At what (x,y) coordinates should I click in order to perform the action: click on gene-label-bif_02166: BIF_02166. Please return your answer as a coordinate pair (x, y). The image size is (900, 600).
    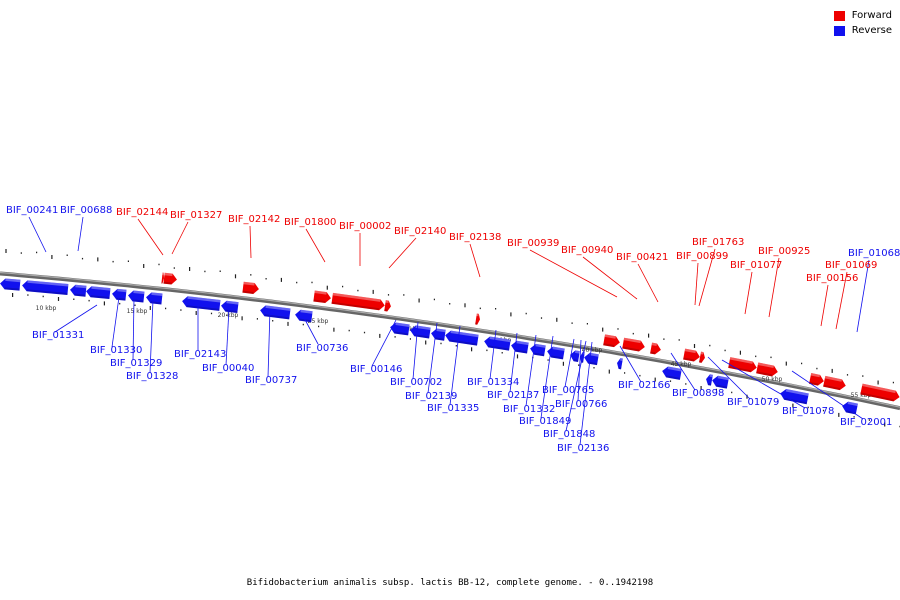
    Looking at the image, I should click on (644, 385).